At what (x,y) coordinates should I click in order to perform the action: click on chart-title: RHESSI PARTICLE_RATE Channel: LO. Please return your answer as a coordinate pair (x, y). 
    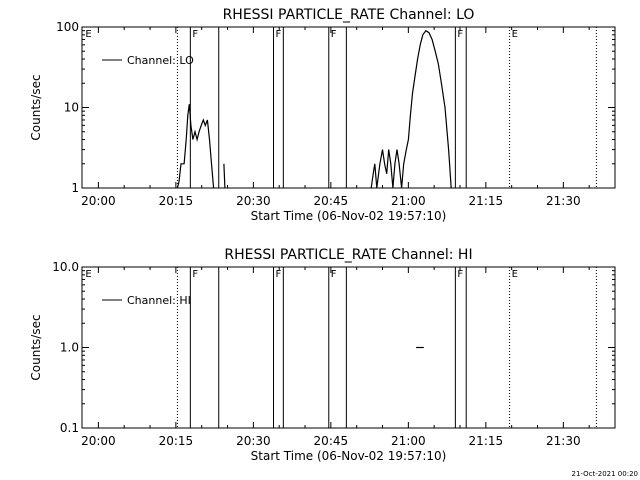
    Looking at the image, I should click on (349, 15).